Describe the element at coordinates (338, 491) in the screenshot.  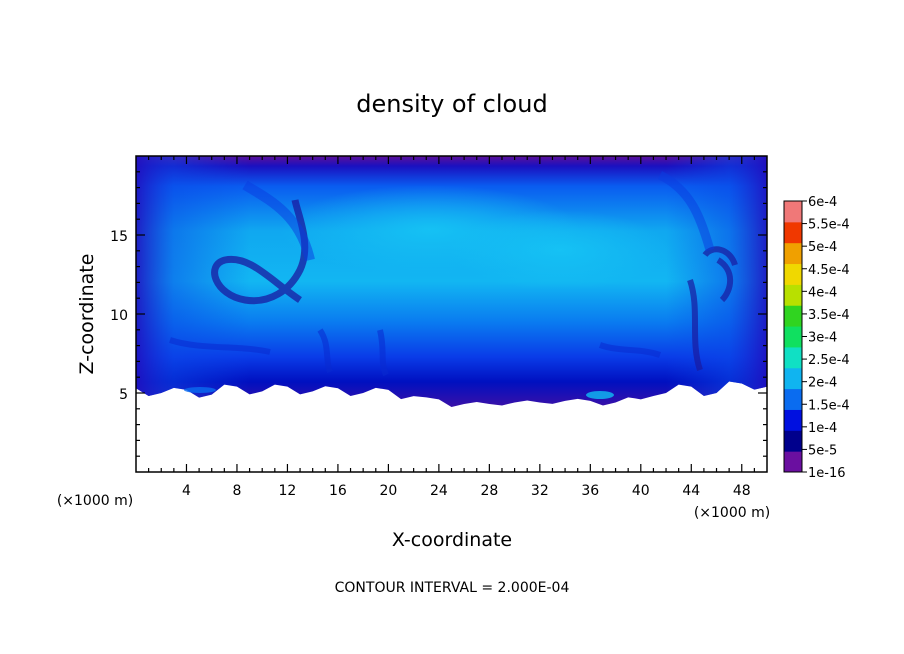
I see `x-tick-label: 16` at that location.